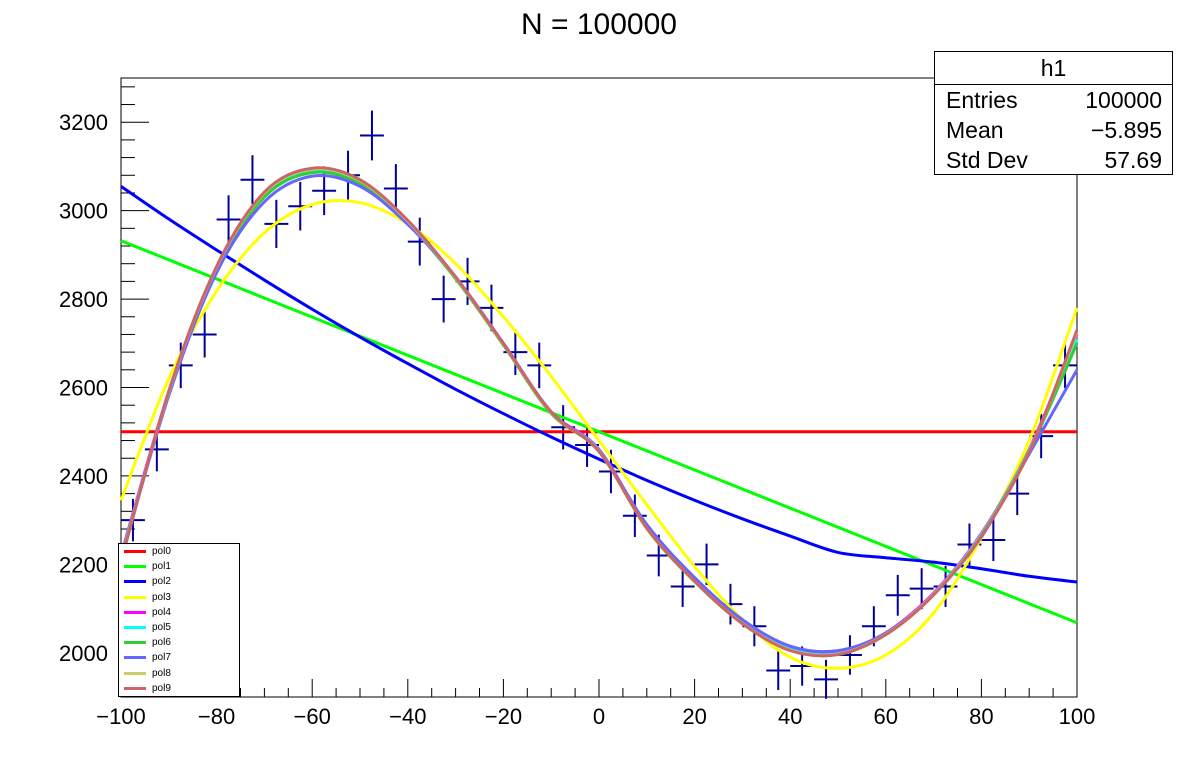 The width and height of the screenshot is (1198, 776). Describe the element at coordinates (83, 211) in the screenshot. I see `y-tick-label: 3000` at that location.